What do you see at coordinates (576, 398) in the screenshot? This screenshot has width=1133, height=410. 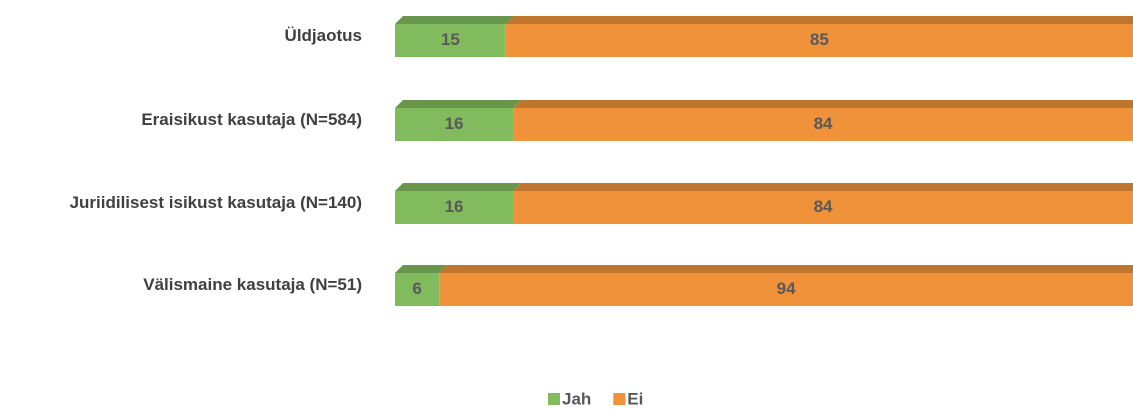 I see `legend-label: Jah` at bounding box center [576, 398].